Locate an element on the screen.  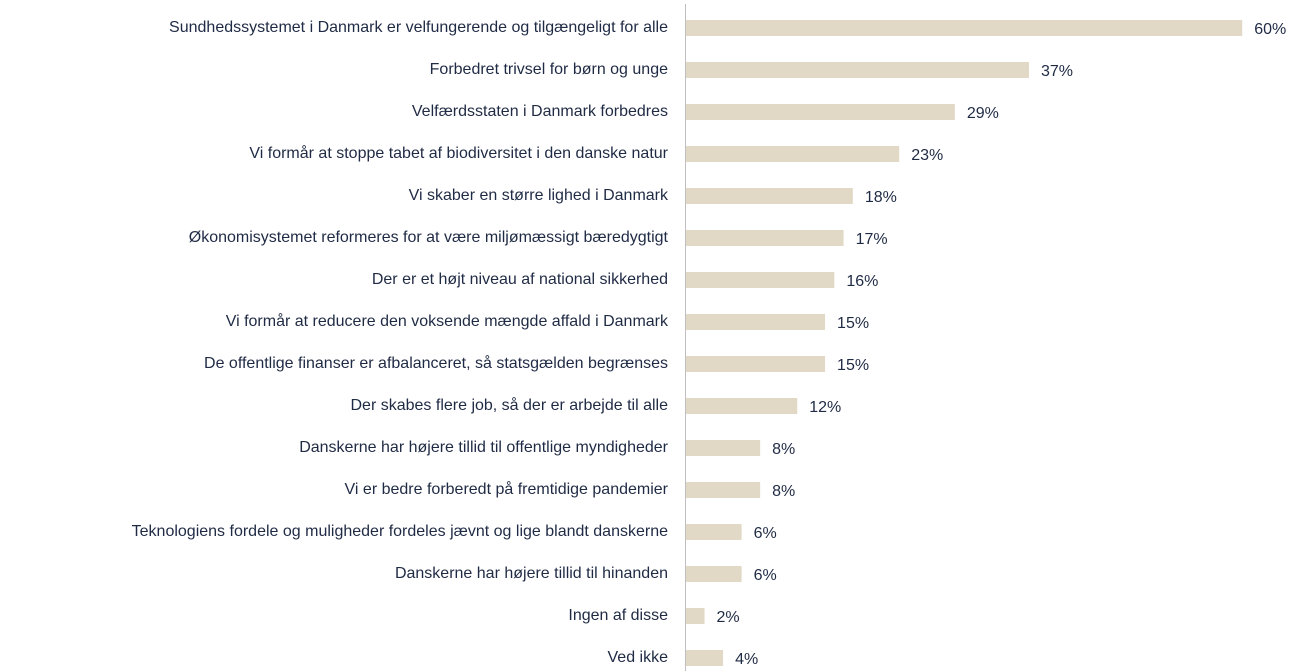
value-label: 23% is located at coordinates (927, 155).